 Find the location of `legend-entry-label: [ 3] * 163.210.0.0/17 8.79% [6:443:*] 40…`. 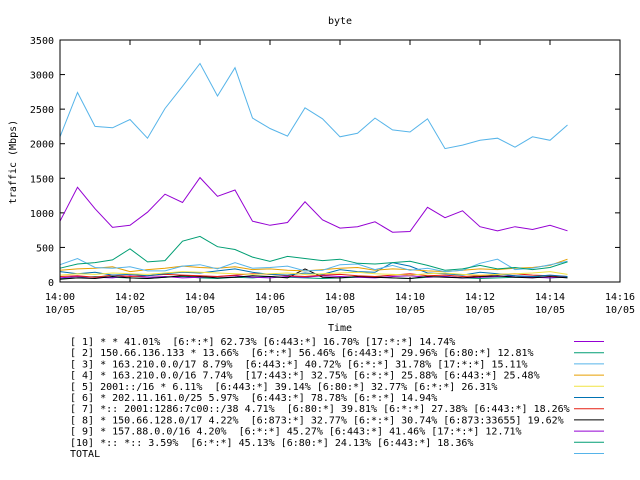

legend-entry-label: [ 3] * 163.210.0.0/17 8.79% [6:443:*] 40… is located at coordinates (299, 364).